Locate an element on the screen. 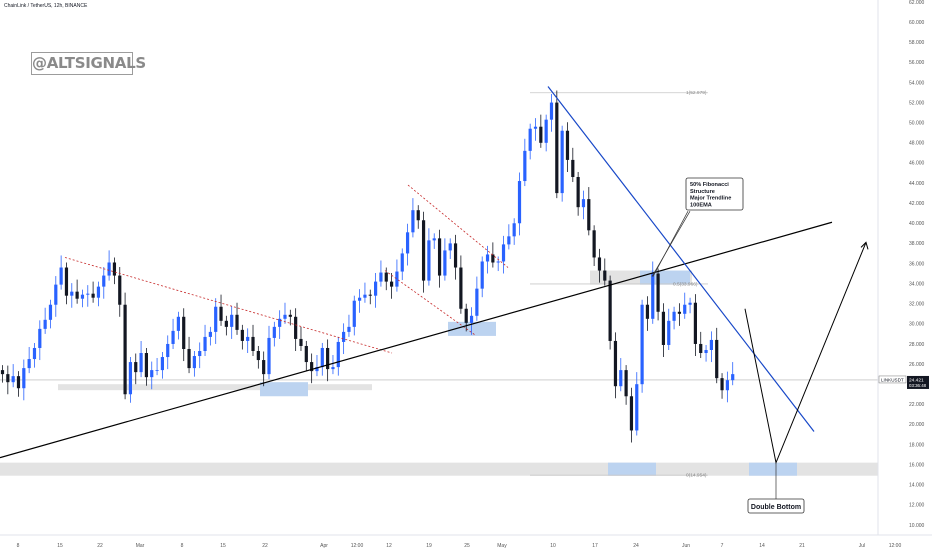  price-tick-label: 36.000 is located at coordinates (917, 264).